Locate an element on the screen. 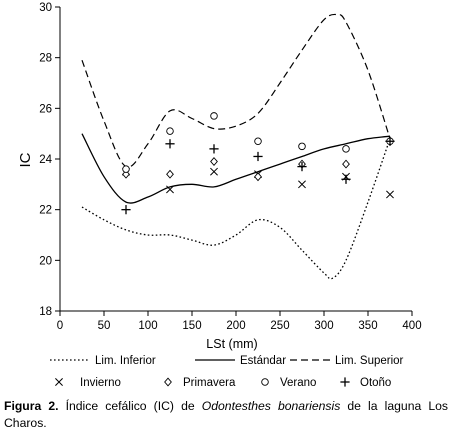 The width and height of the screenshot is (450, 439). legend-label-lim-superior: Lim. Superior is located at coordinates (369, 361).